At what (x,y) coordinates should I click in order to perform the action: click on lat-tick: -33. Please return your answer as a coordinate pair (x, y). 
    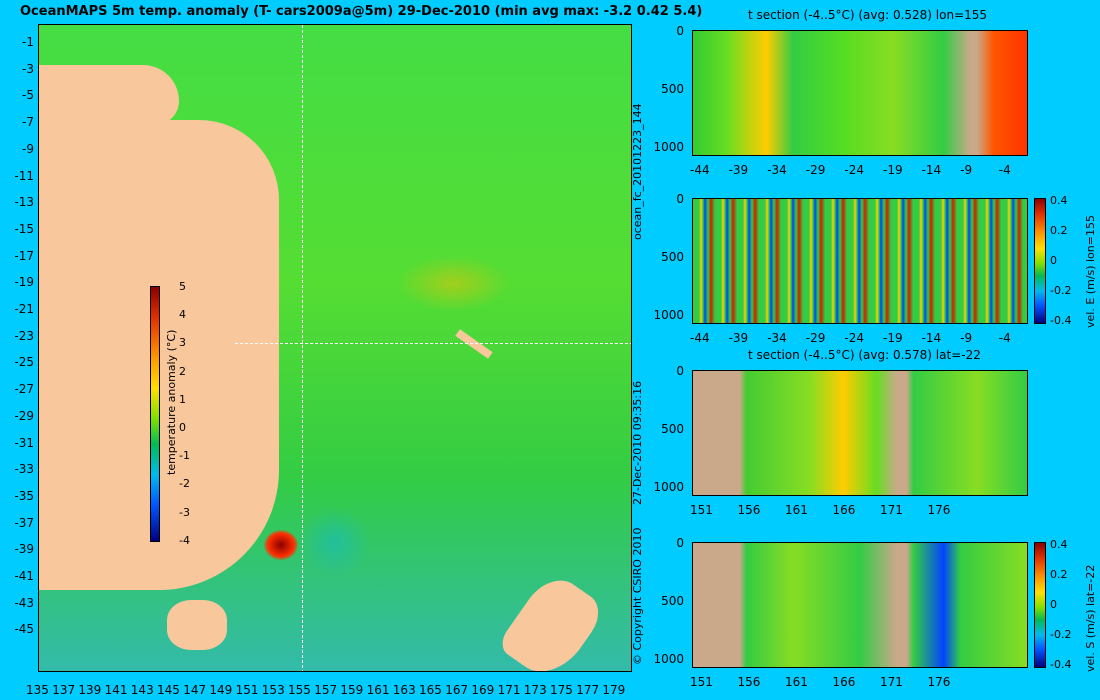
    Looking at the image, I should click on (24, 469).